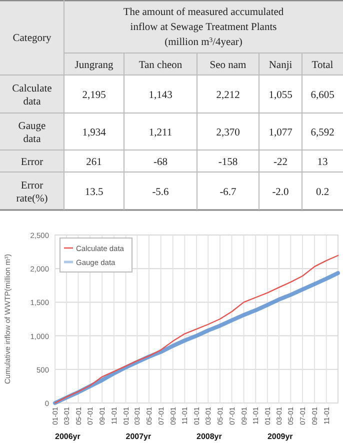 Image resolution: width=343 pixels, height=443 pixels. Describe the element at coordinates (323, 65) in the screenshot. I see `category-label: Total` at that location.